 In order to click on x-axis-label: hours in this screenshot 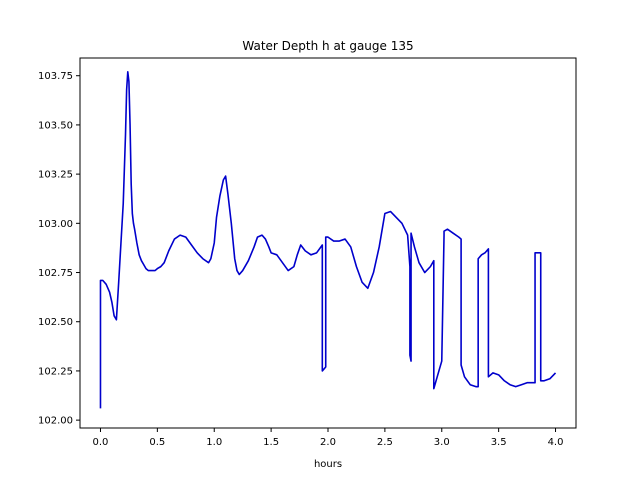, I will do `click(328, 464)`.